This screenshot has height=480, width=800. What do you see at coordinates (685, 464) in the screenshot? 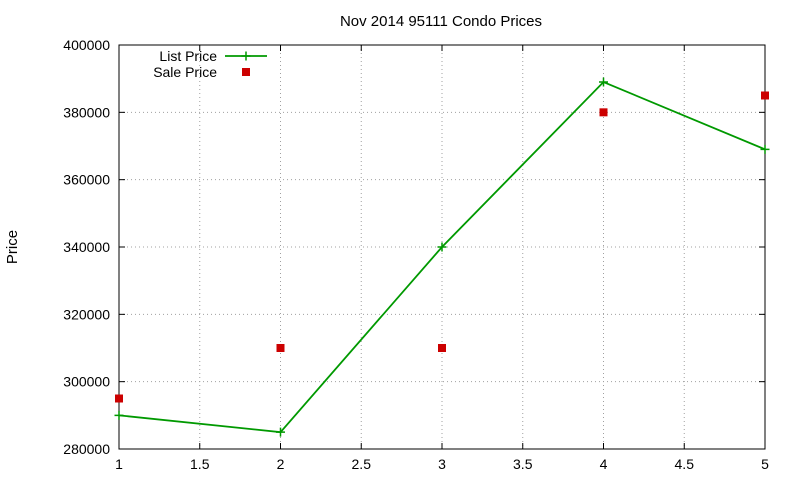
I see `x-tick-label: 4.5` at bounding box center [685, 464].